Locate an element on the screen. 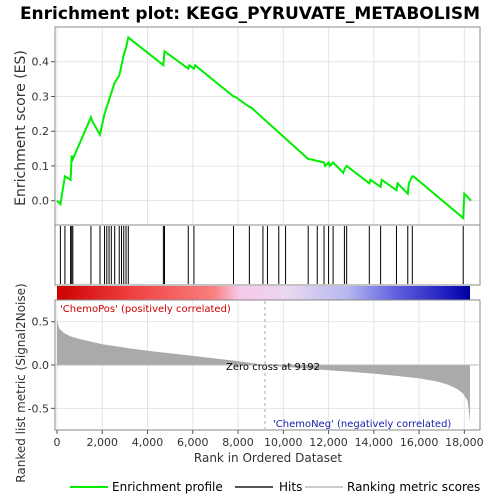 This screenshot has height=500, width=500. es-ytick-label: 0.3 is located at coordinates (41, 96).